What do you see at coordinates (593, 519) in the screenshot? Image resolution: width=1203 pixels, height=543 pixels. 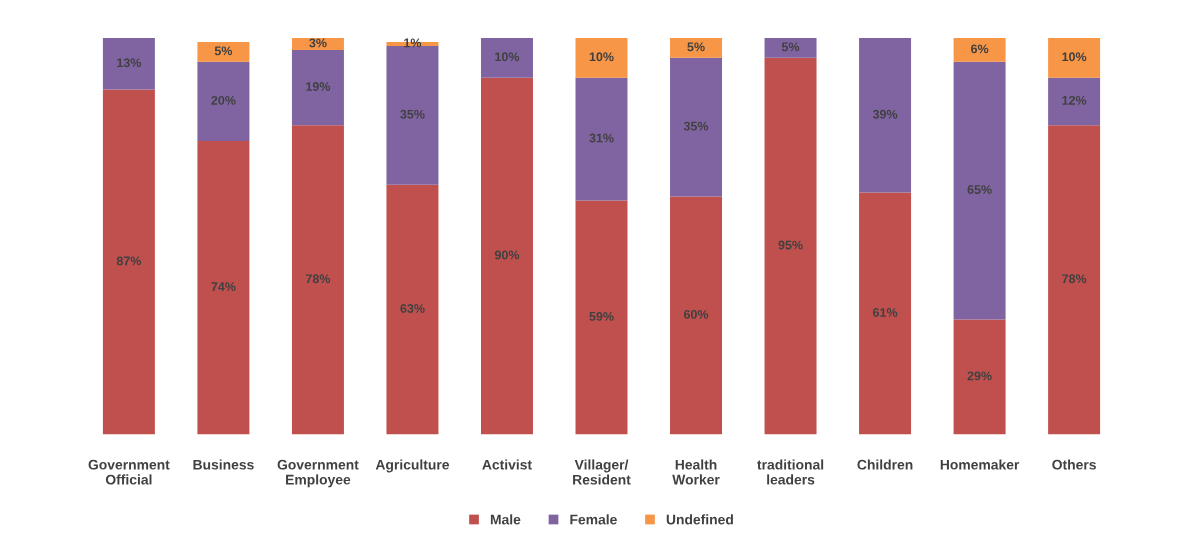 I see `legend-label: Female` at bounding box center [593, 519].